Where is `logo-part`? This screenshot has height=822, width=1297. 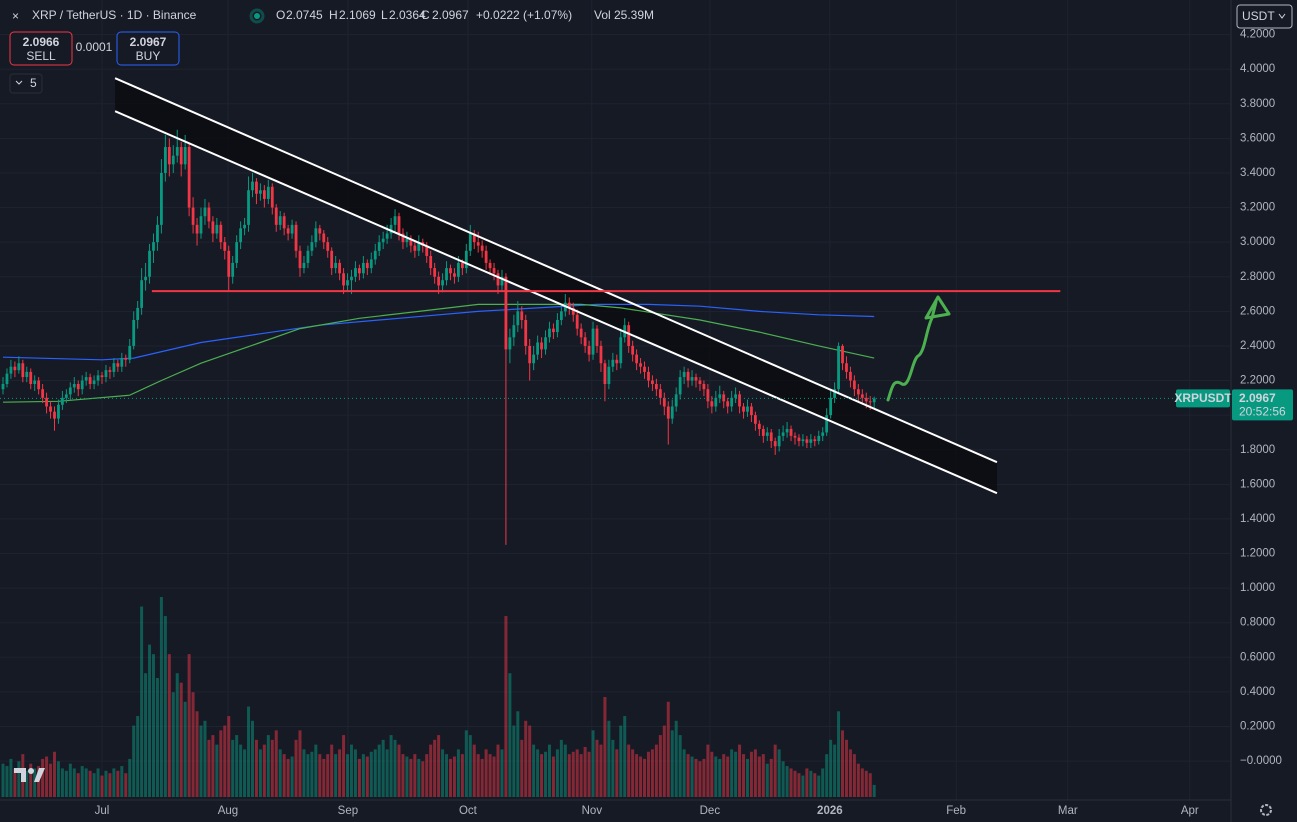
logo-part is located at coordinates (39, 775).